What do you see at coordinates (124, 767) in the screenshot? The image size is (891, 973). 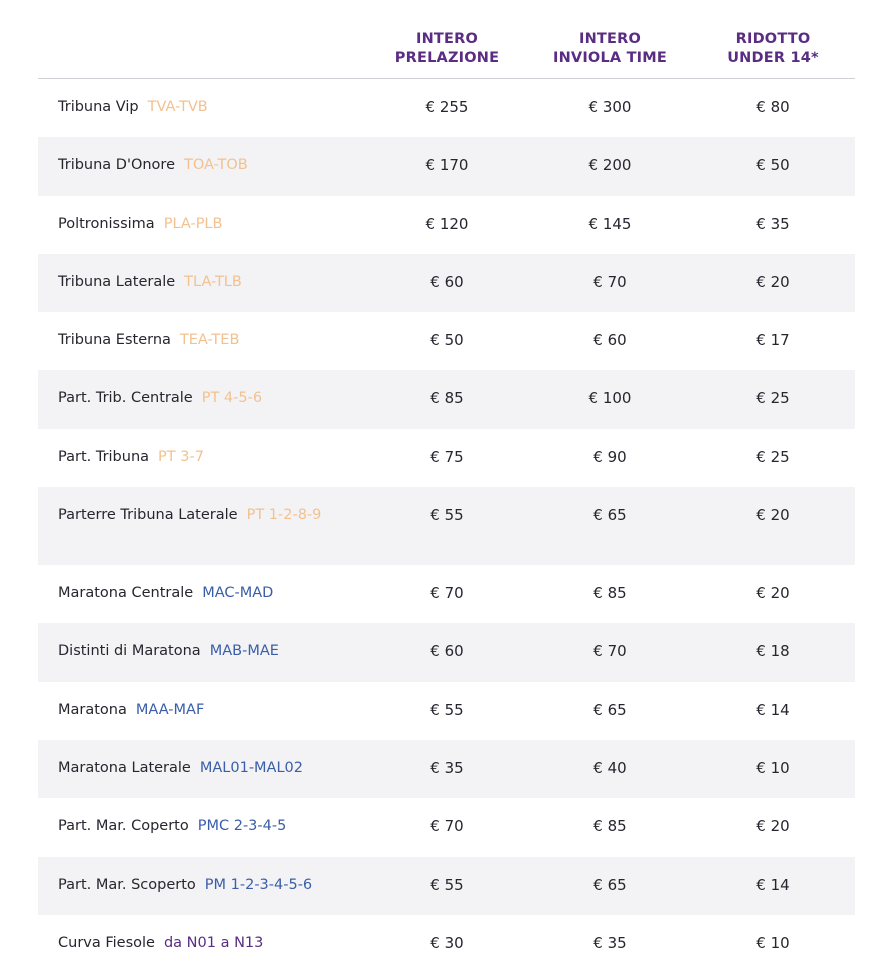 I see `sector-name: Maratona Laterale` at bounding box center [124, 767].